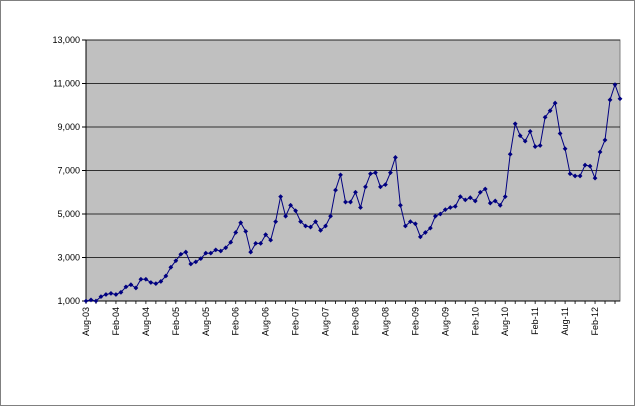 The width and height of the screenshot is (635, 406). What do you see at coordinates (296, 321) in the screenshot?
I see `x-tick-label: Feb-07` at bounding box center [296, 321].